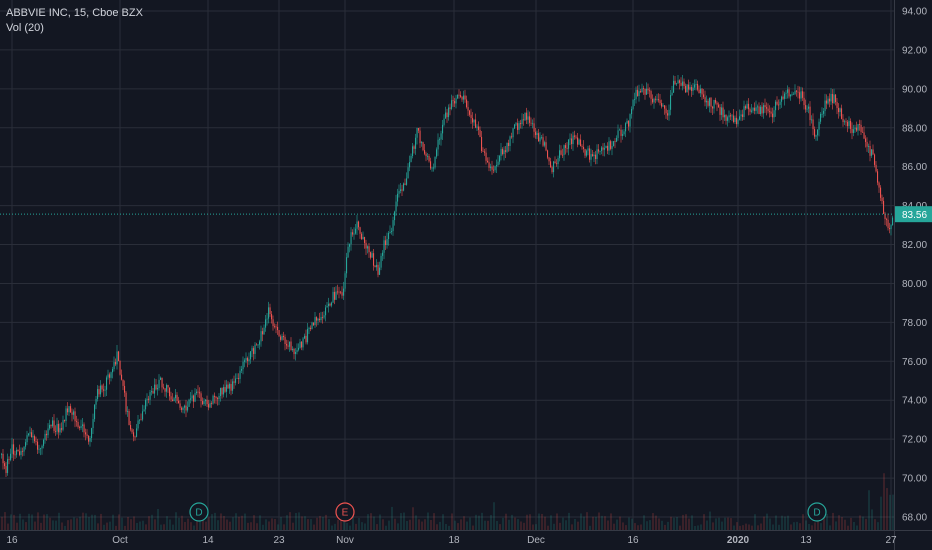 The height and width of the screenshot is (550, 932). What do you see at coordinates (74, 13) in the screenshot?
I see `symbol-legend: ABBVIE INC, 15, Cboe BZX` at bounding box center [74, 13].